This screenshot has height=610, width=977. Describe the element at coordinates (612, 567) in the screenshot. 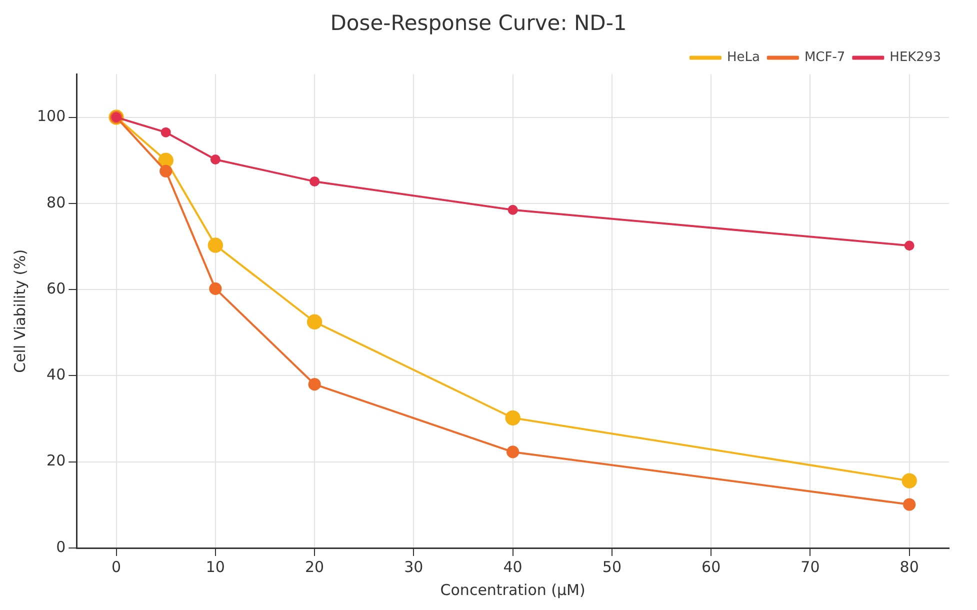

I see `x-tick-label: 50` at that location.